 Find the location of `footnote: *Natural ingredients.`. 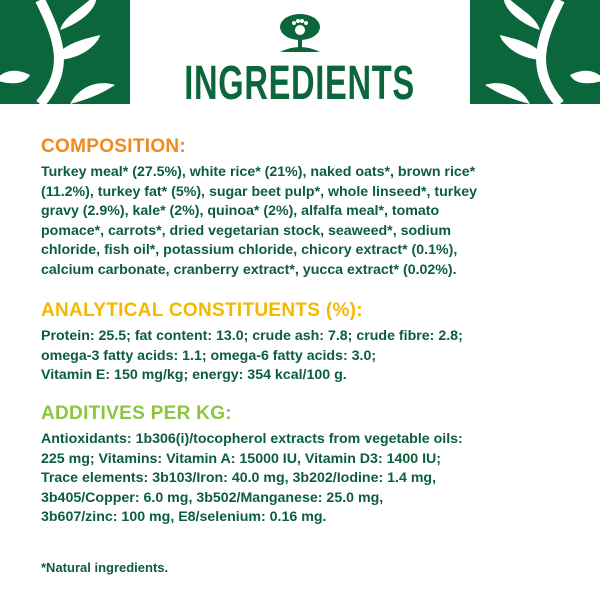

footnote: *Natural ingredients. is located at coordinates (105, 567).